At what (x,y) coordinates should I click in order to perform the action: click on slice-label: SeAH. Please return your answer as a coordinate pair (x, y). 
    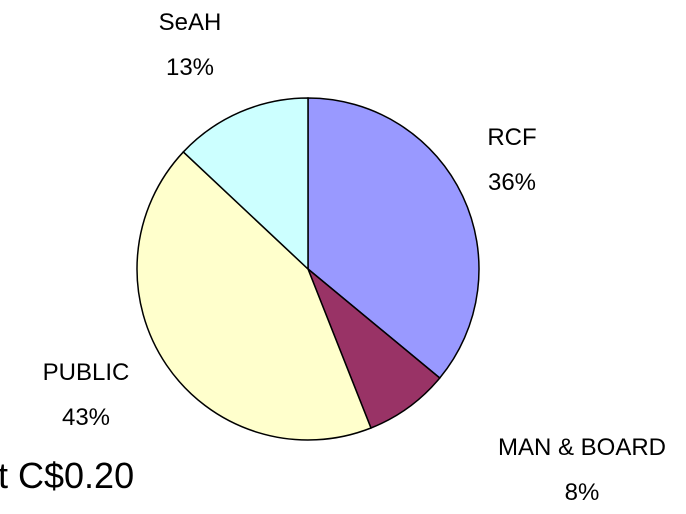
    Looking at the image, I should click on (190, 22).